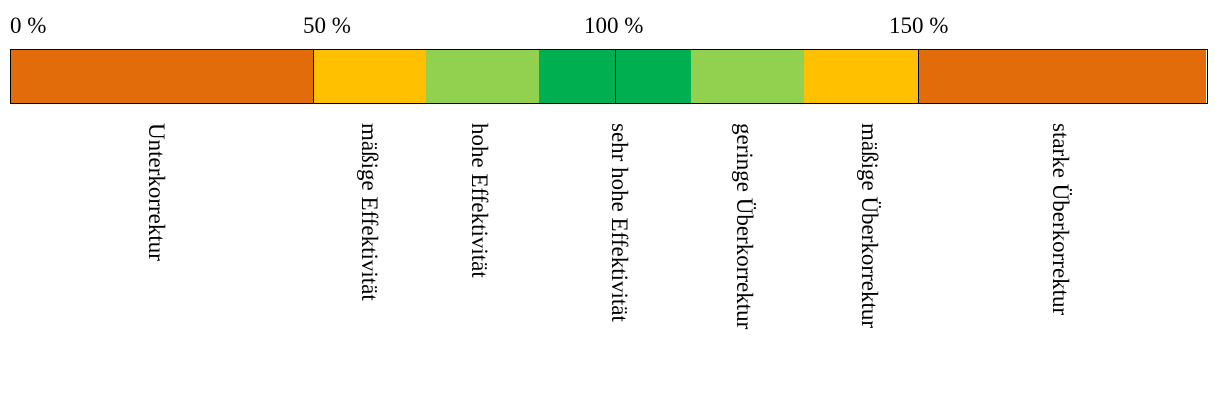 The image size is (1215, 409). I want to click on segment-unterkorrektur, so click(162, 76).